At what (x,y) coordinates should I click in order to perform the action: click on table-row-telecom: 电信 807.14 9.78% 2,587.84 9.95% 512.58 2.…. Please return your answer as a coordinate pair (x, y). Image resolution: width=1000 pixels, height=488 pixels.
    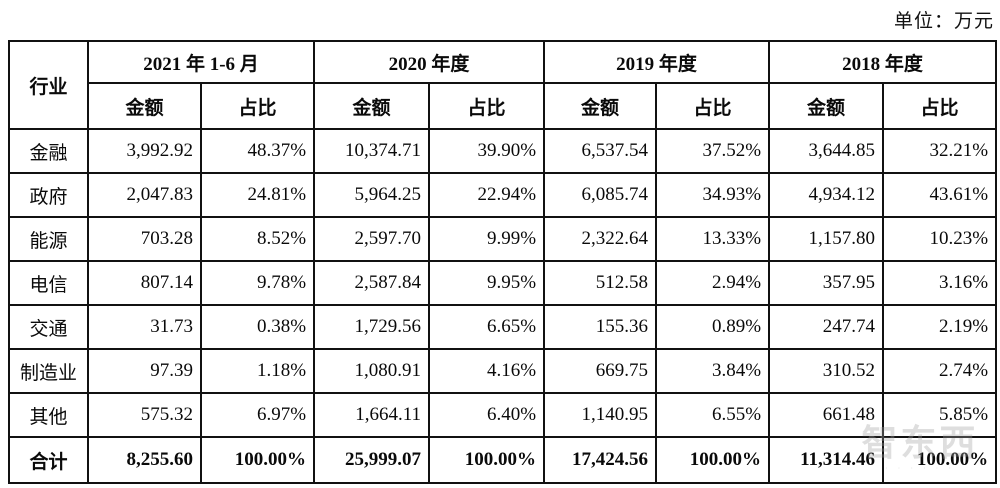
    Looking at the image, I should click on (503, 283).